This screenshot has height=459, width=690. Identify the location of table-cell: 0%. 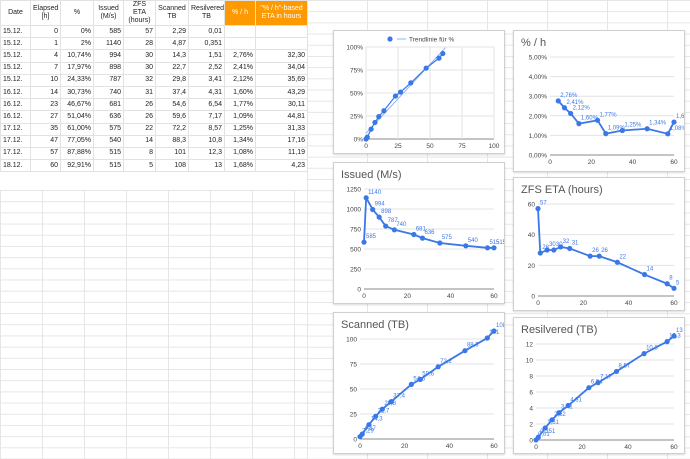
(77, 31).